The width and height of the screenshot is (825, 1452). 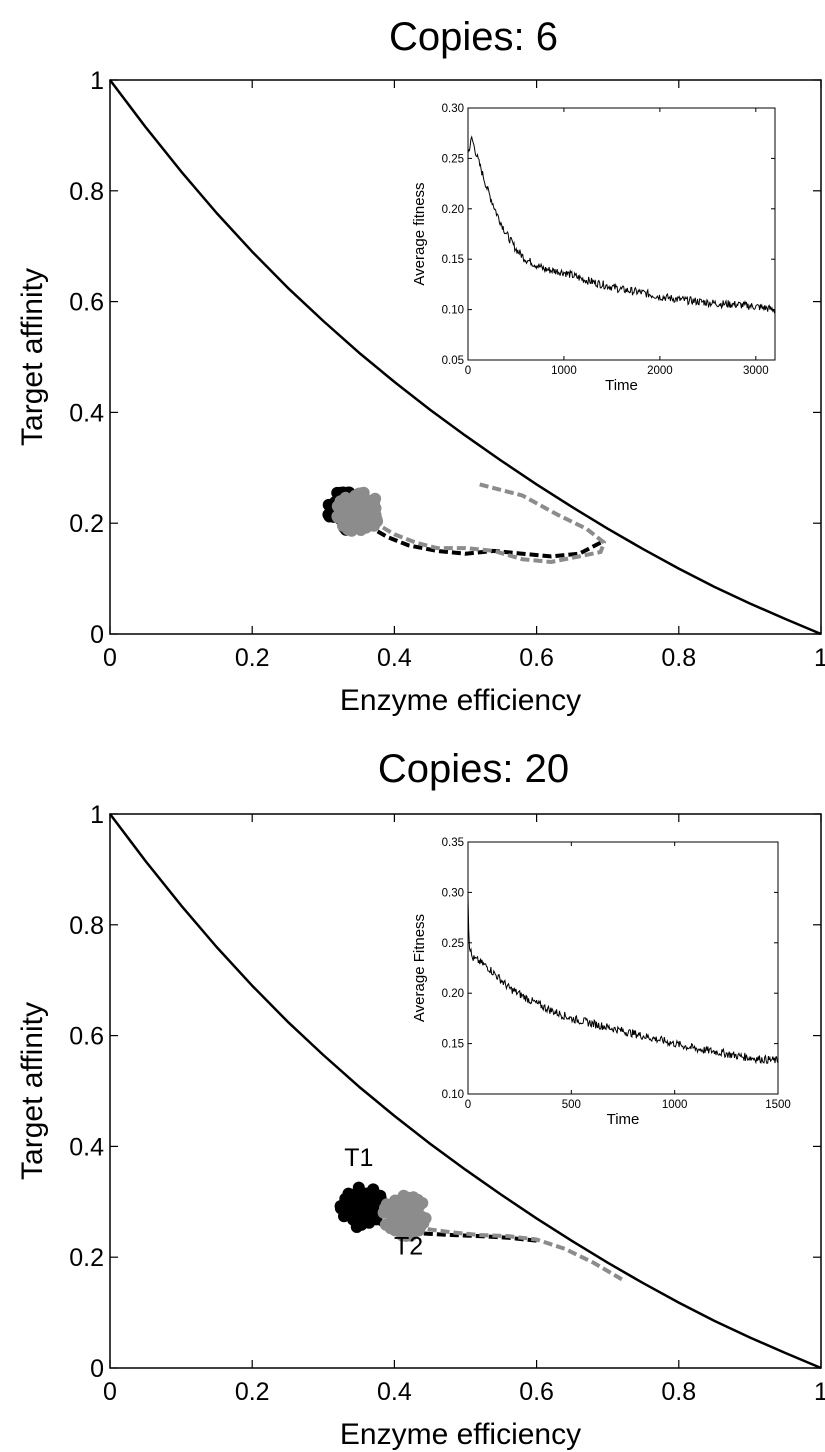 I want to click on annotation-label: T2, so click(x=408, y=1246).